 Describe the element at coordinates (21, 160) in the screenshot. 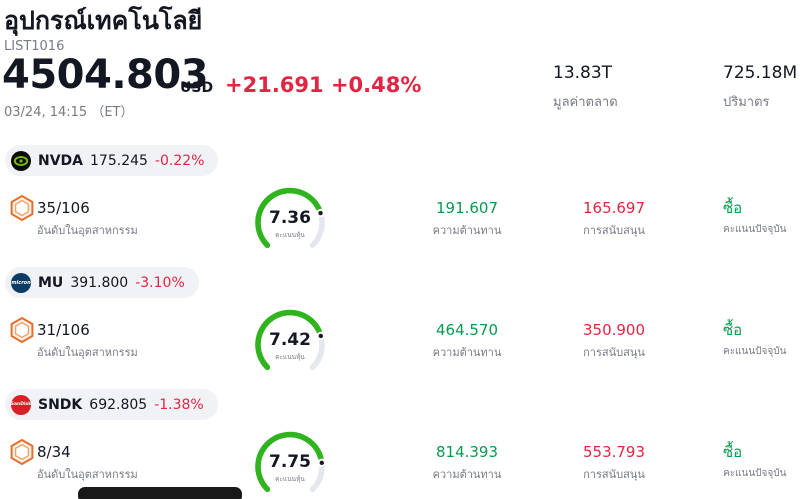

I see `nvda-logo-icon` at that location.